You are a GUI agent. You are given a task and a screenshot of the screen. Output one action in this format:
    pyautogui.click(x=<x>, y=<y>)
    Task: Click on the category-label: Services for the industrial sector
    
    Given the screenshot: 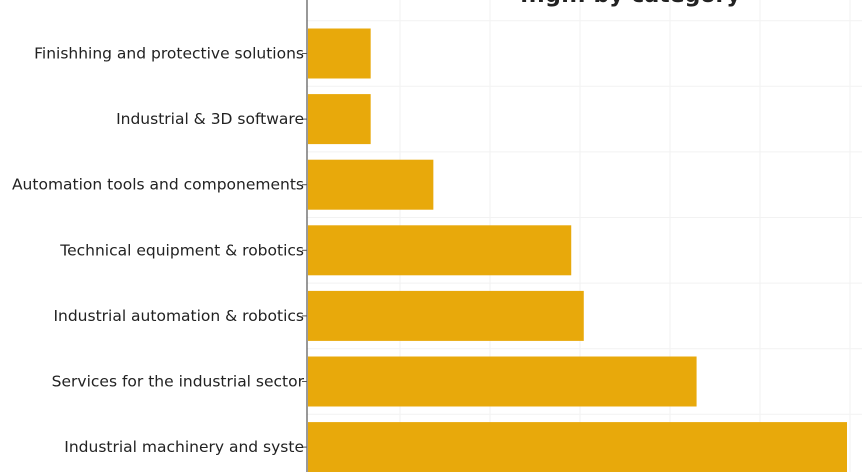 What is the action you would take?
    pyautogui.click(x=178, y=382)
    